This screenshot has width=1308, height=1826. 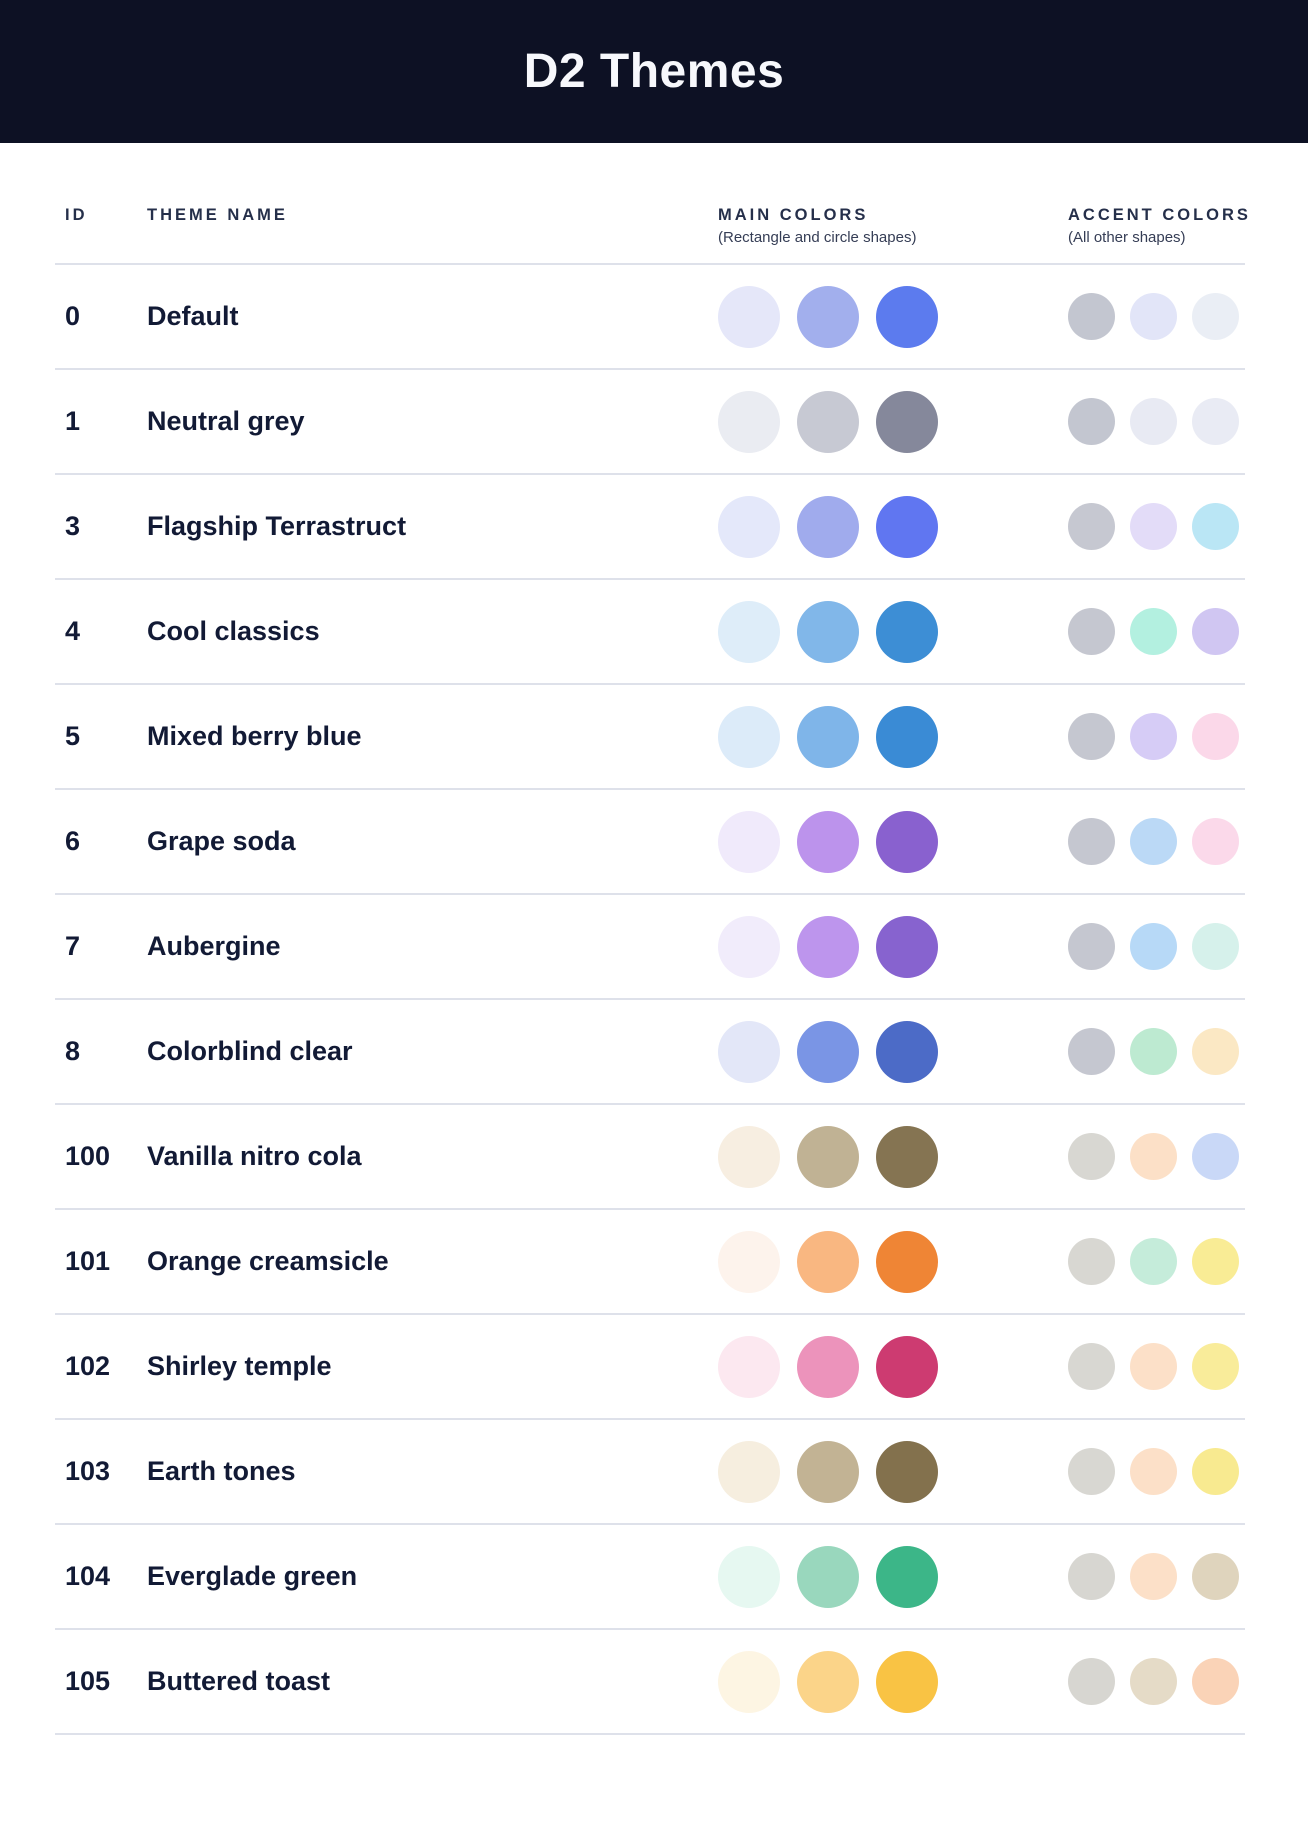 What do you see at coordinates (233, 631) in the screenshot?
I see `theme-name: Cool classics` at bounding box center [233, 631].